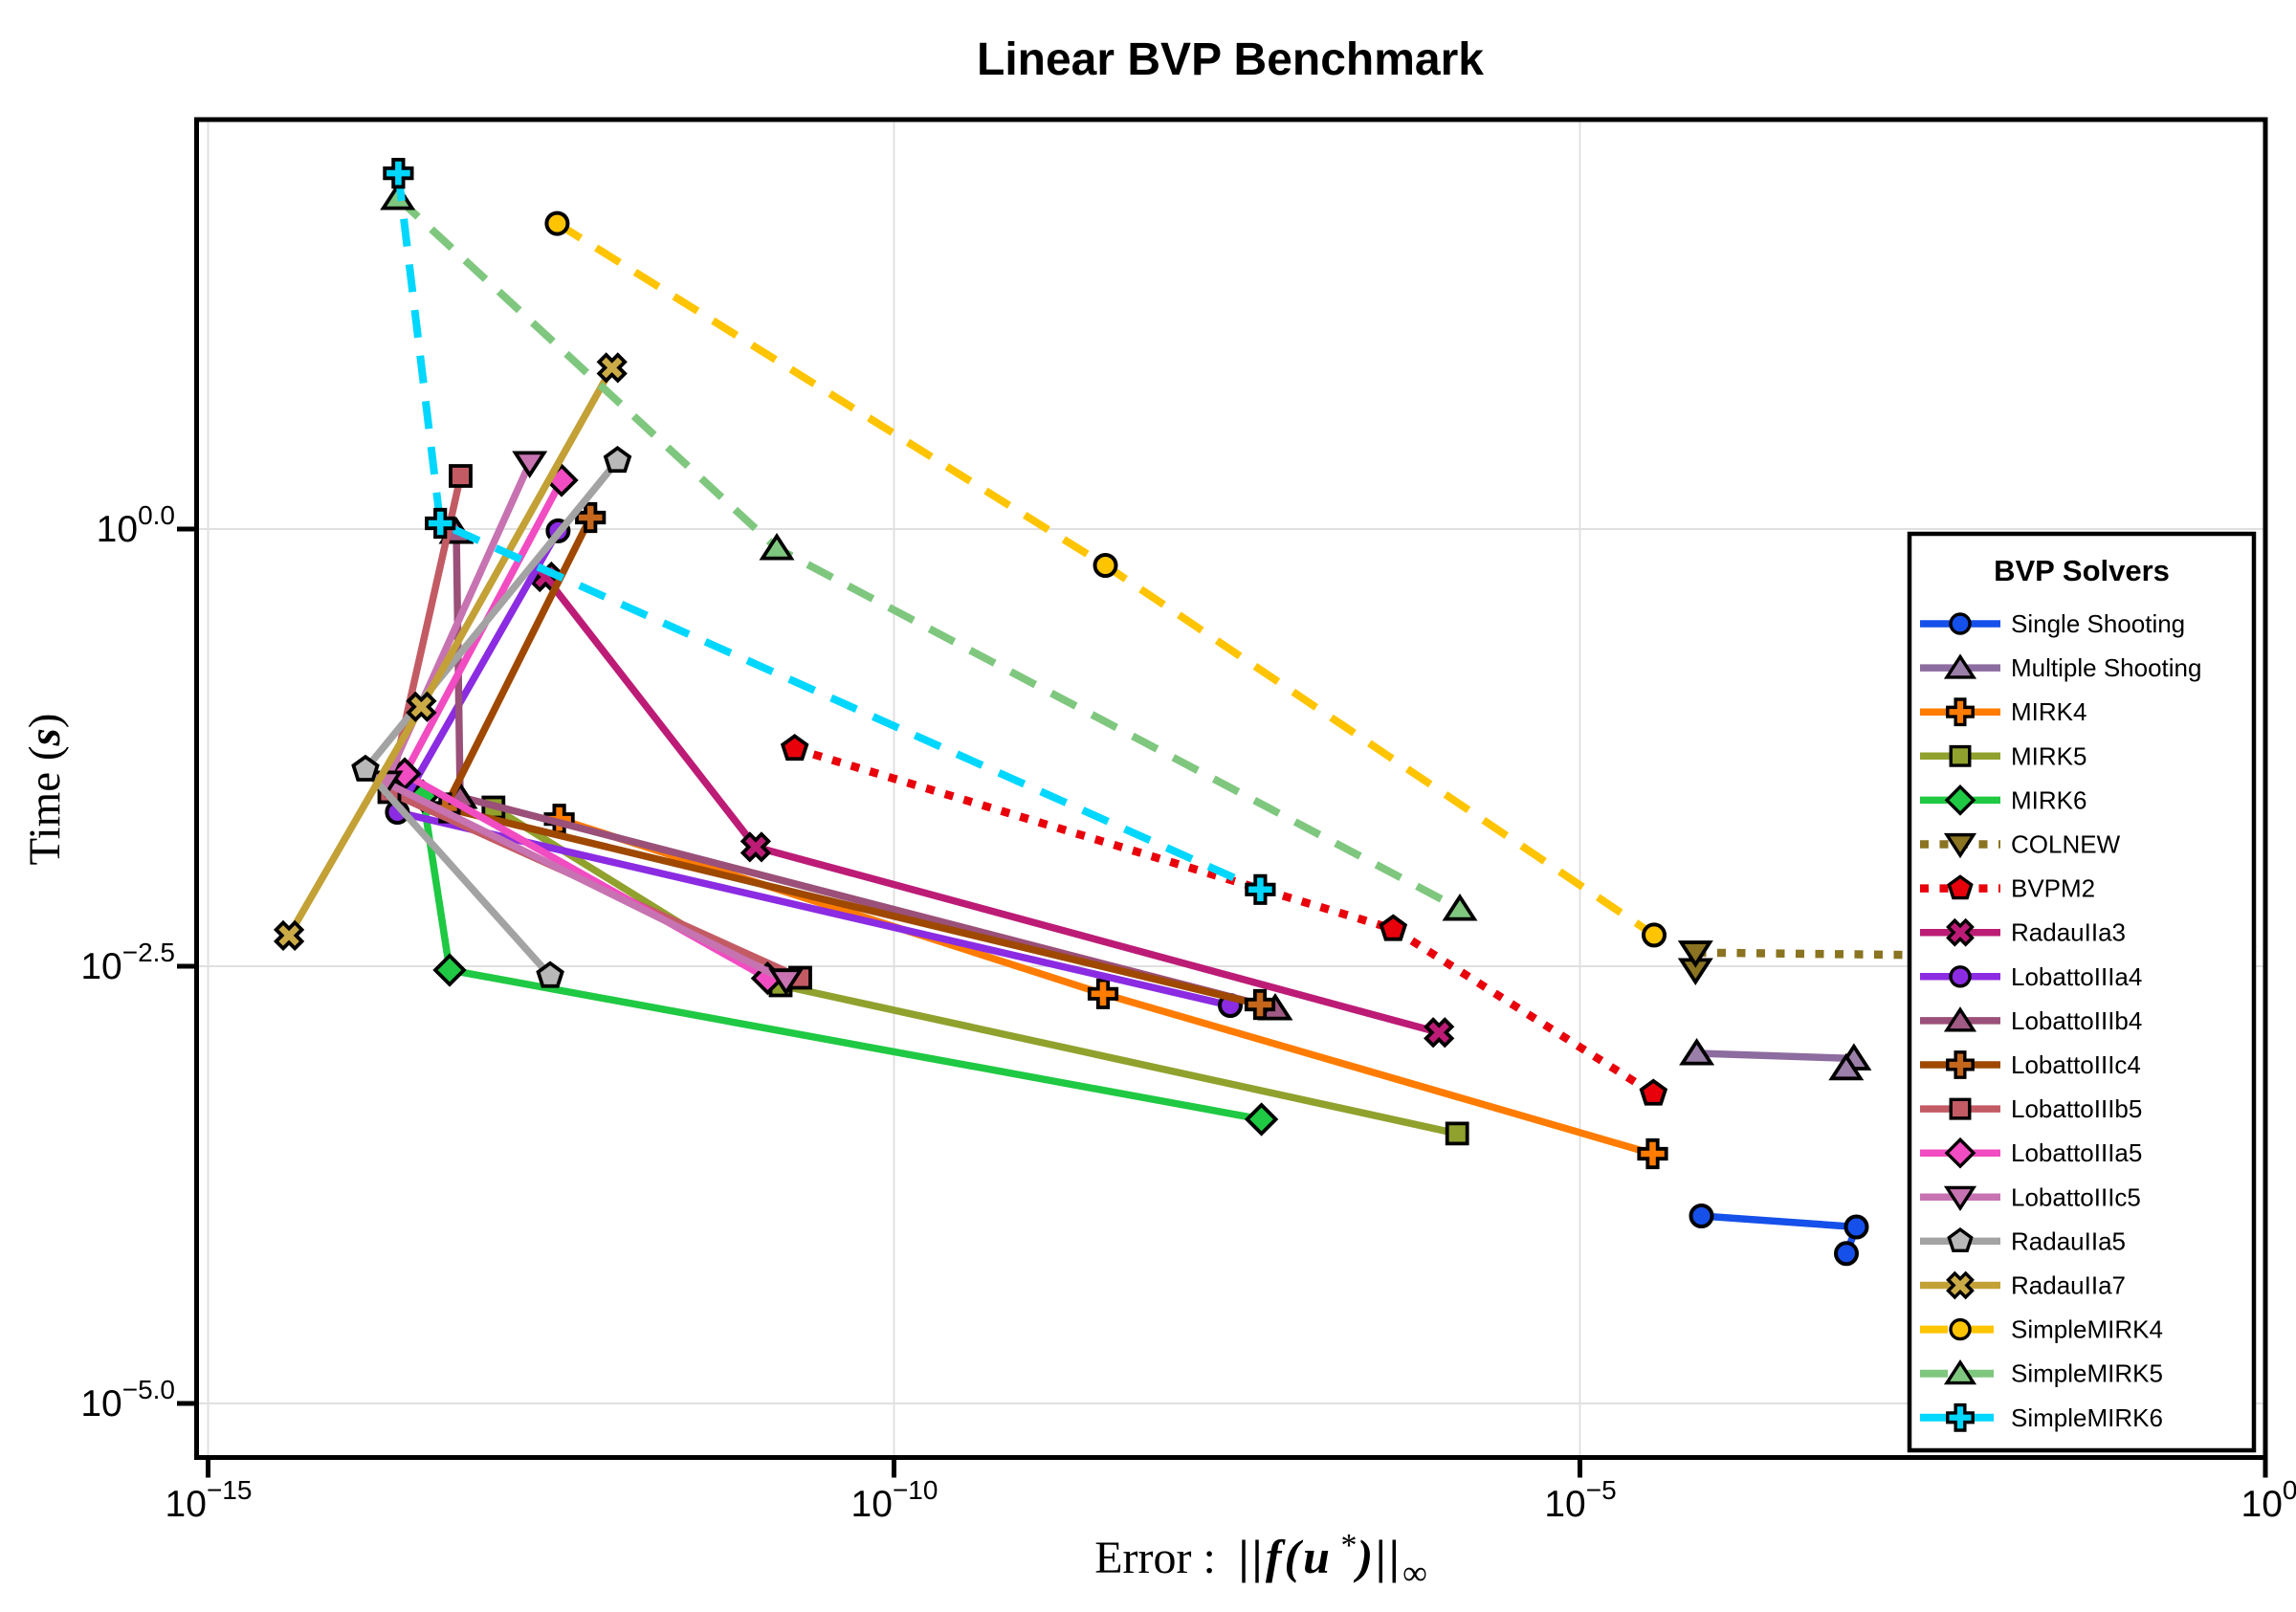 The image size is (2296, 1612). What do you see at coordinates (2076, 1196) in the screenshot?
I see `svg-text: LobattoIIIc5` at bounding box center [2076, 1196].